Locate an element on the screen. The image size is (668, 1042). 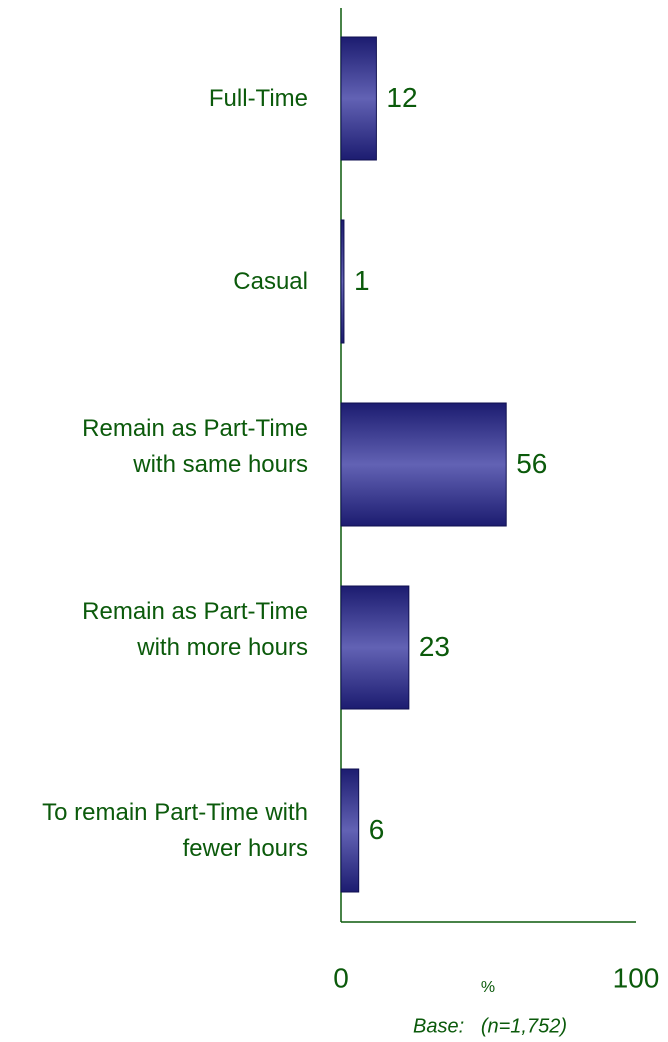
x-axis-label: % is located at coordinates (488, 987).